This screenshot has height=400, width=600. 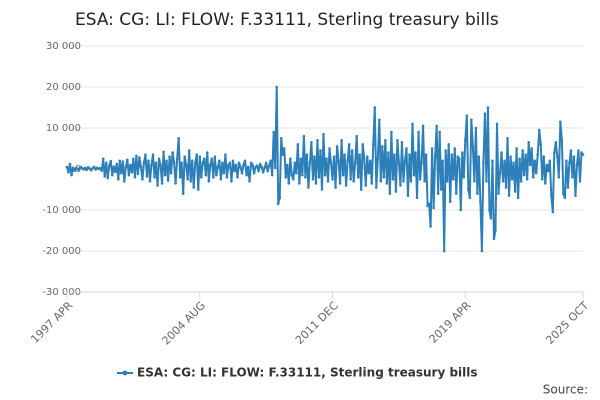 What do you see at coordinates (61, 292) in the screenshot?
I see `y-tick-label: -30 000` at bounding box center [61, 292].